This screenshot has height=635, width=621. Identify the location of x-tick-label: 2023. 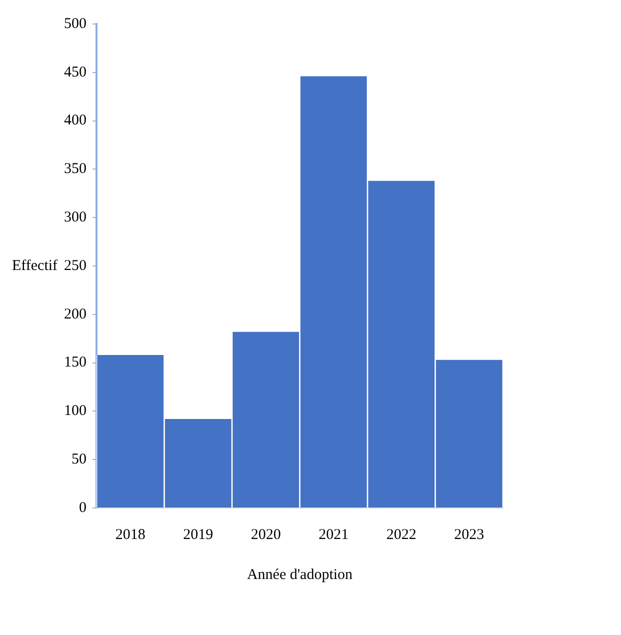
(469, 534).